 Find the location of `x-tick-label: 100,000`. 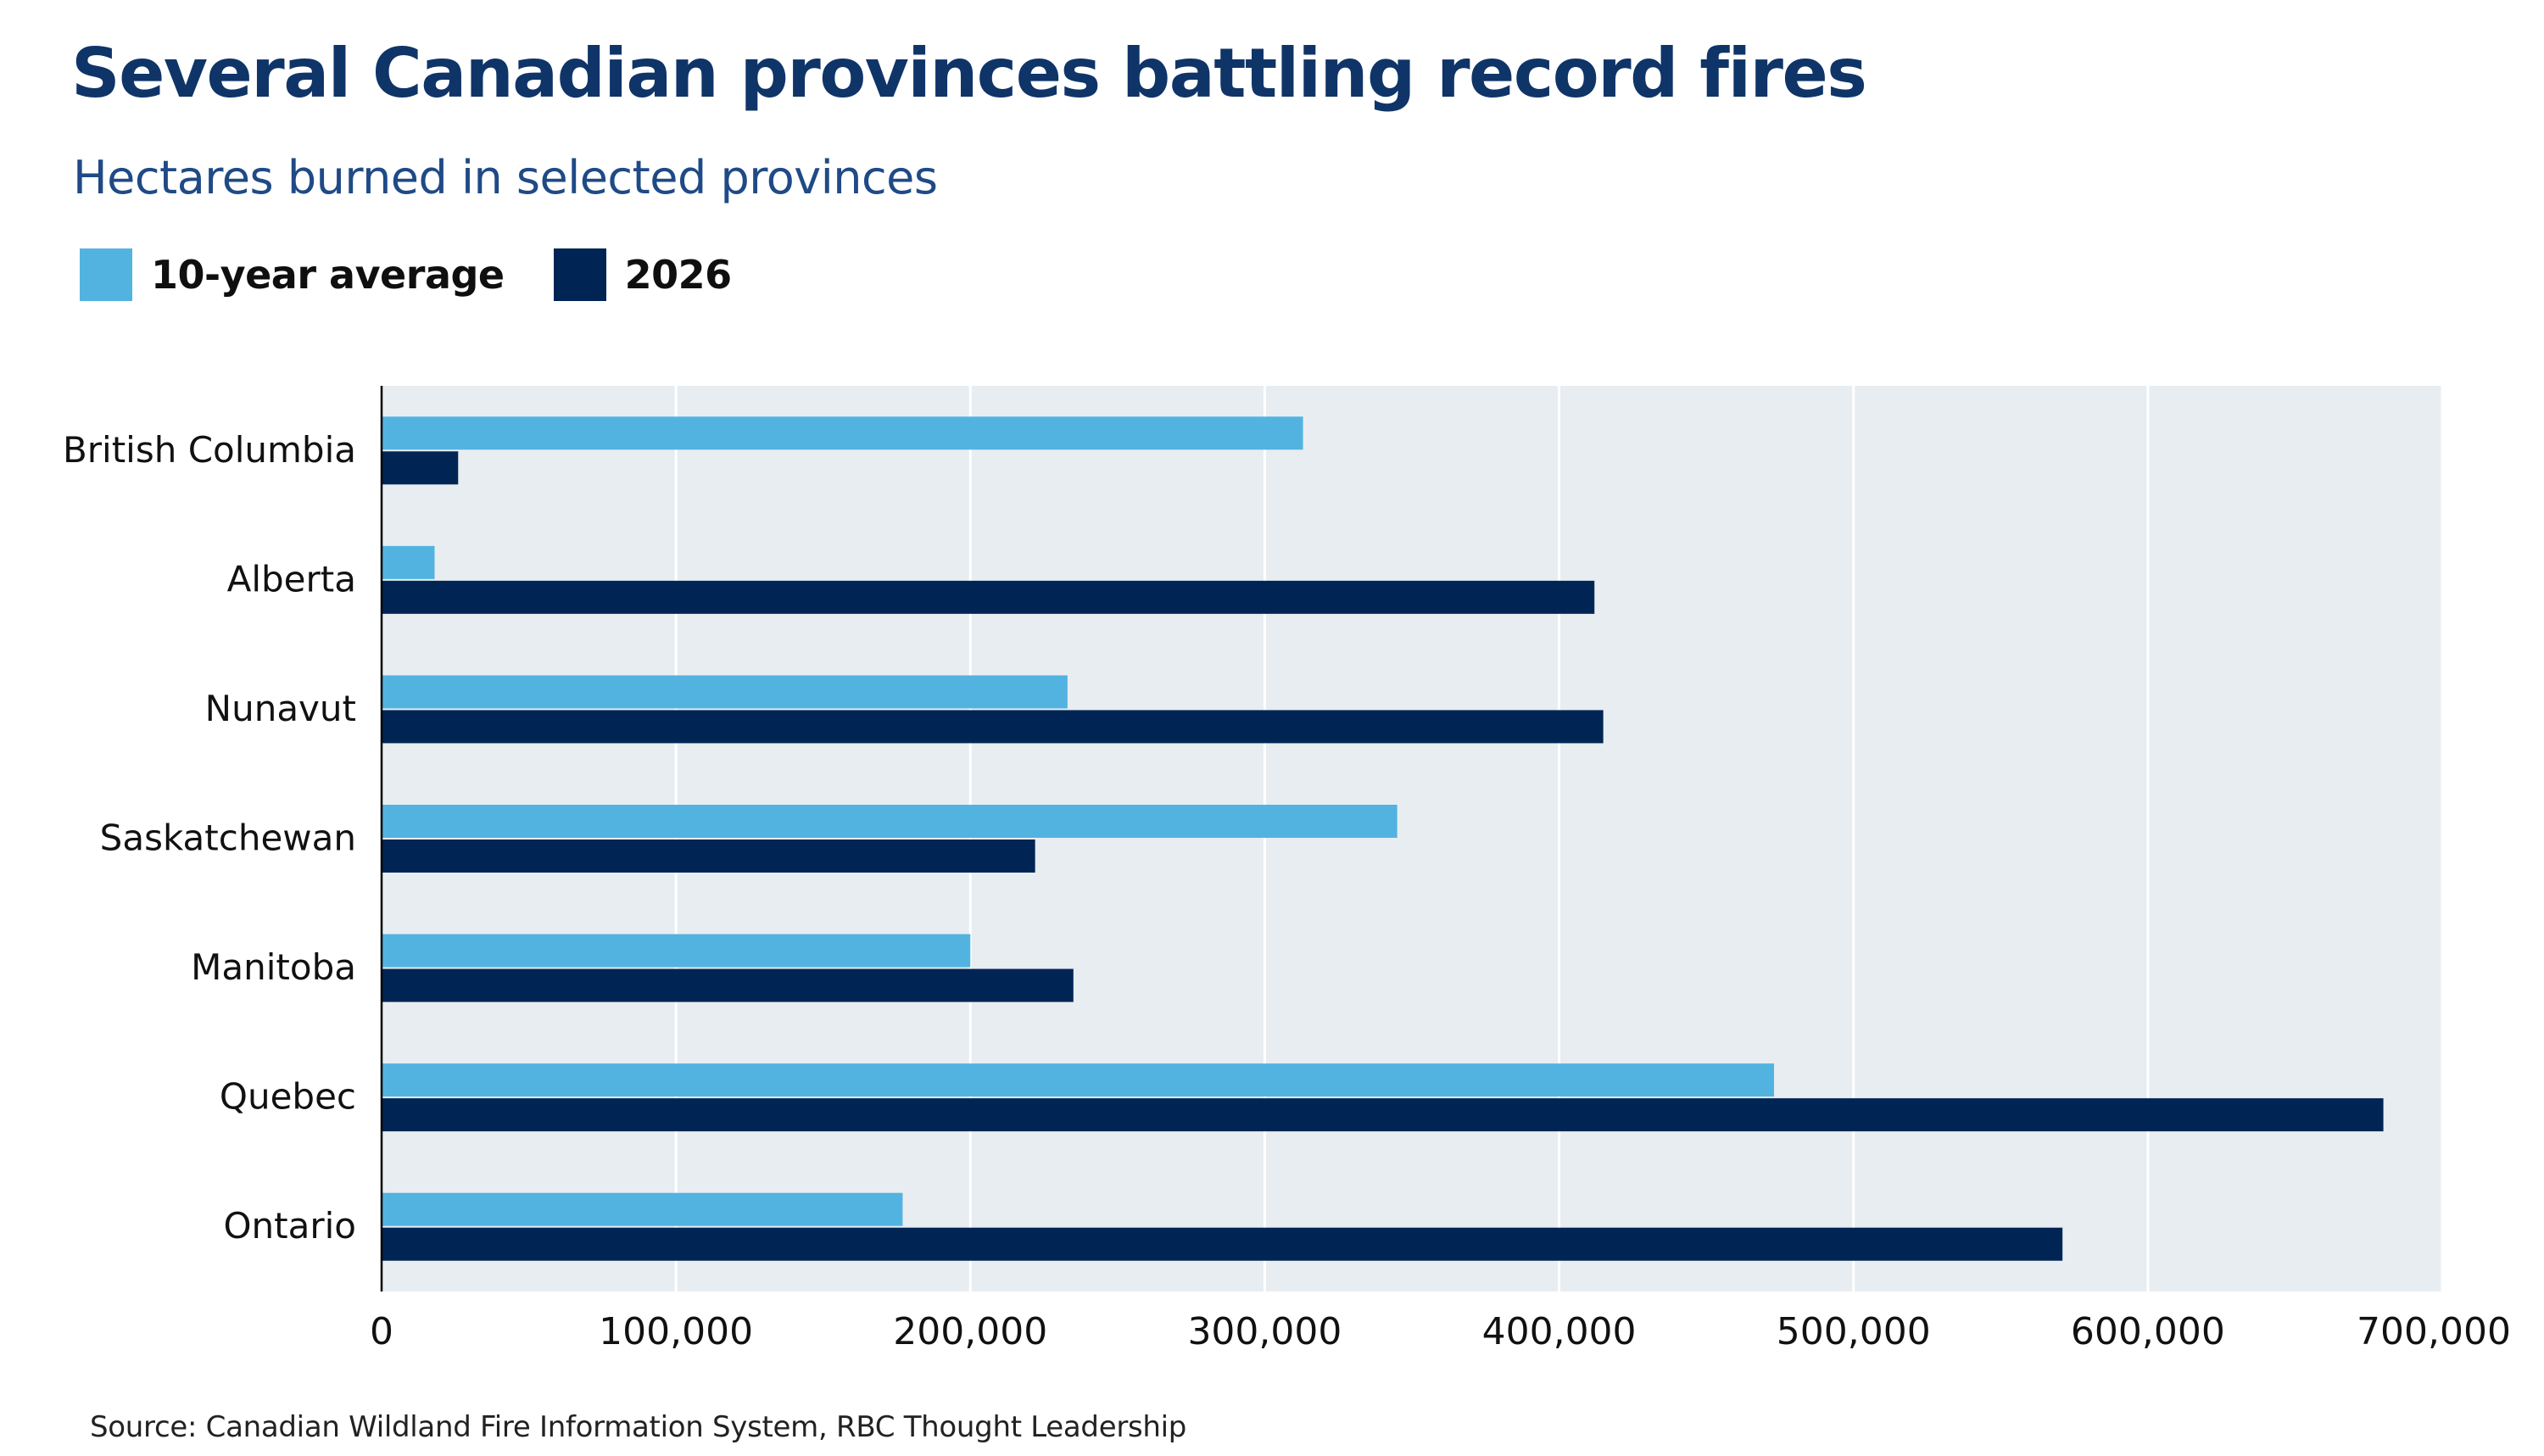

x-tick-label: 100,000 is located at coordinates (676, 1331).